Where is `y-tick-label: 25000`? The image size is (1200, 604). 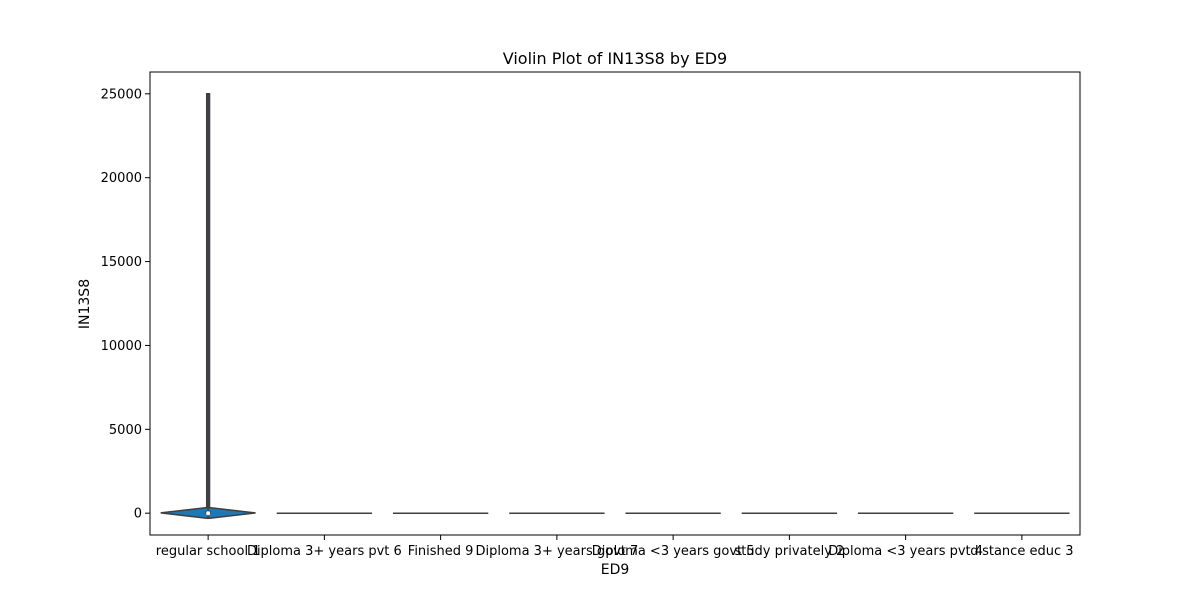
y-tick-label: 25000 is located at coordinates (121, 94).